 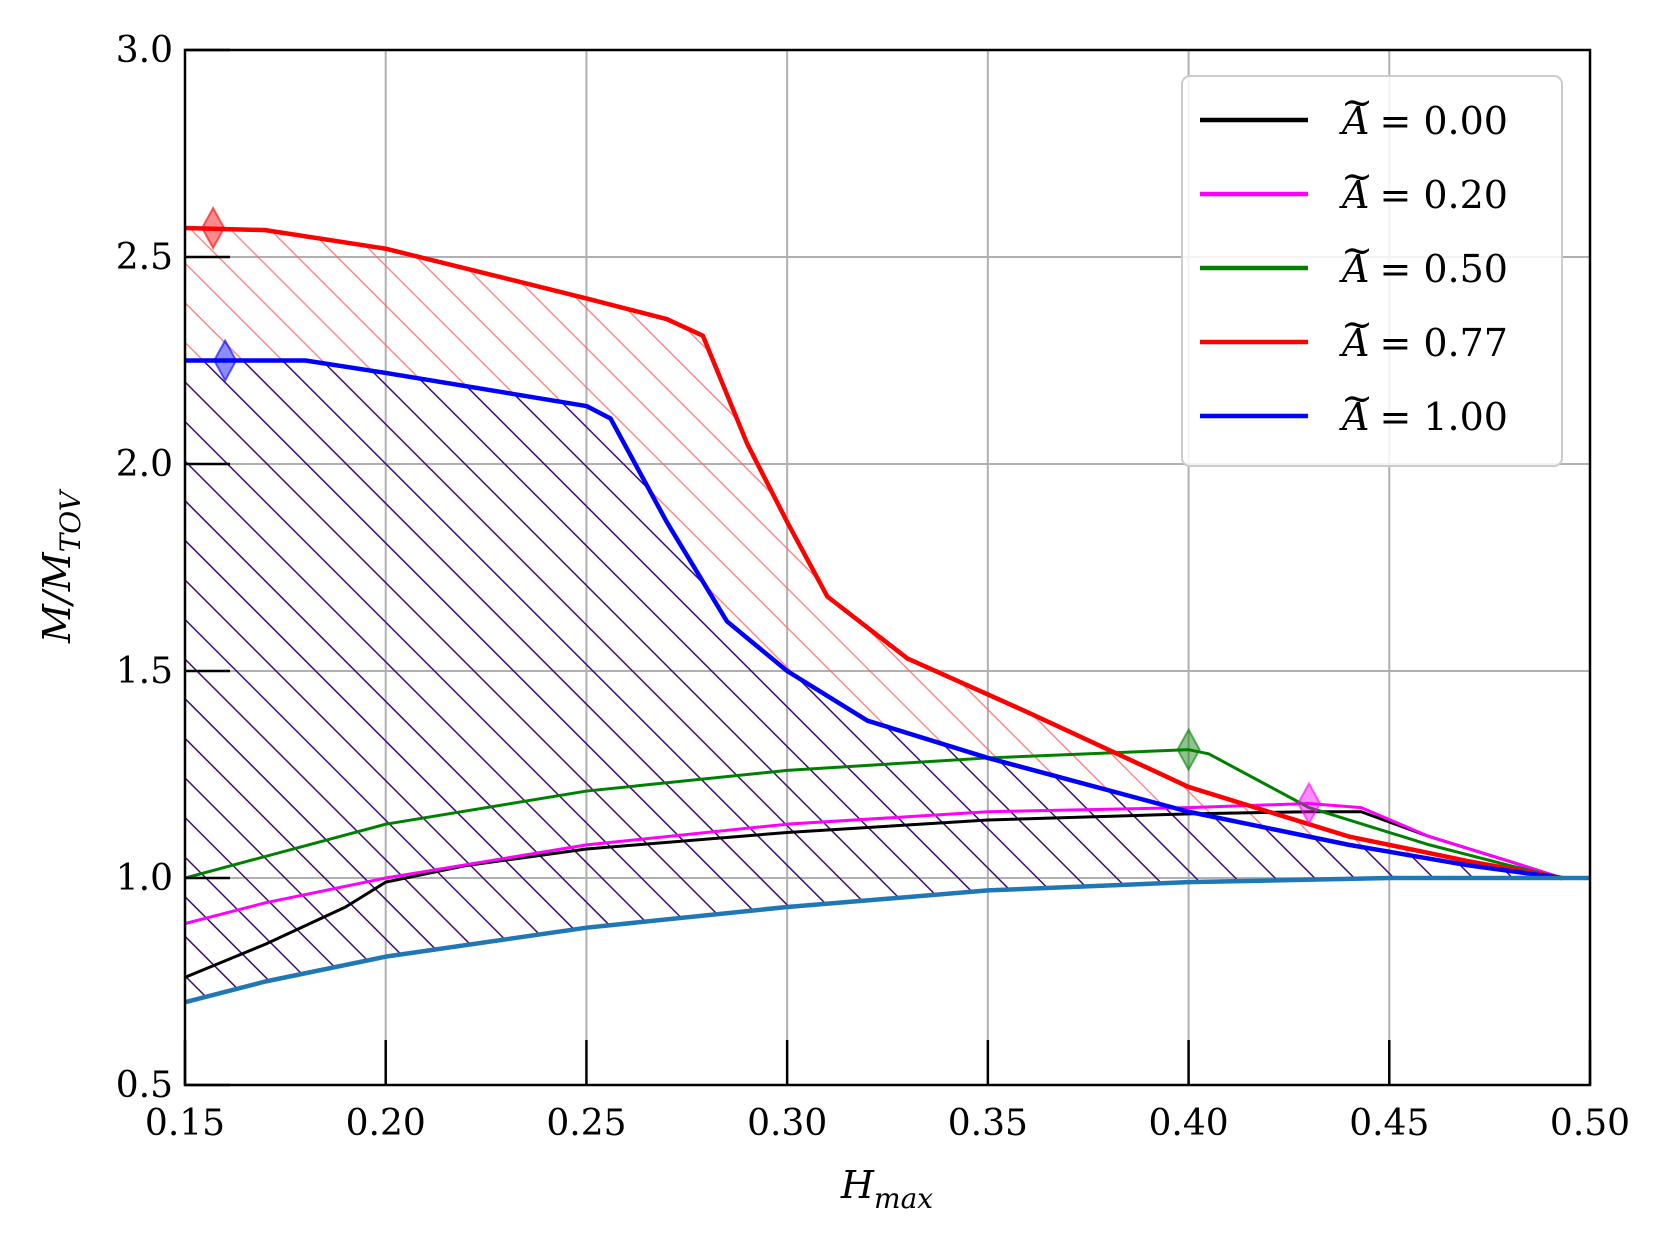 I want to click on legend-label: A = 0.50, so click(x=1423, y=269).